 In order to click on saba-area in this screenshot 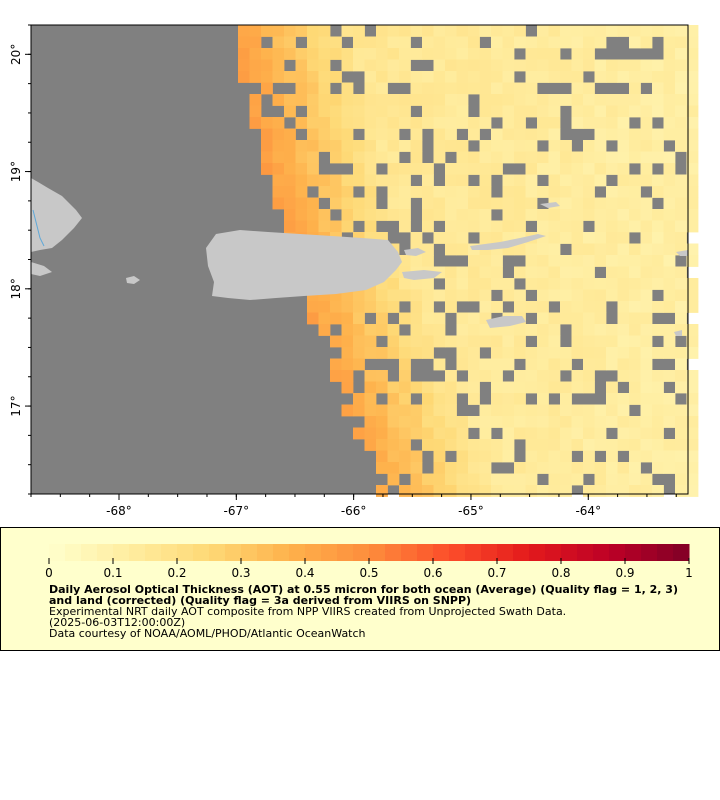, I will do `click(678, 333)`.